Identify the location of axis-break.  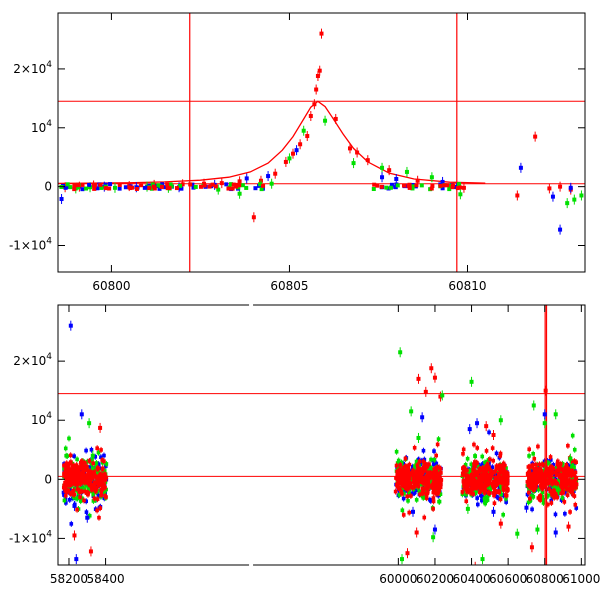
(251, 305).